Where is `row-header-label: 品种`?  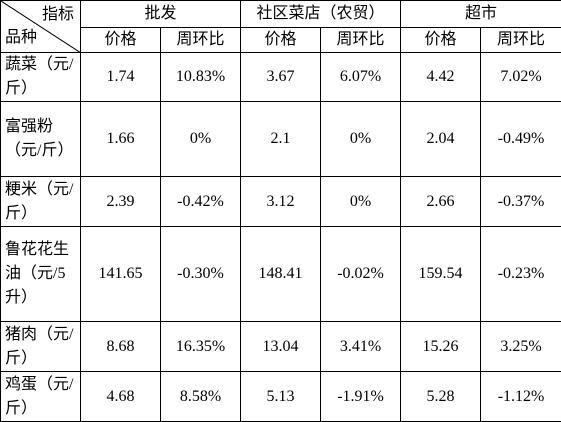
row-header-label: 品种 is located at coordinates (21, 38).